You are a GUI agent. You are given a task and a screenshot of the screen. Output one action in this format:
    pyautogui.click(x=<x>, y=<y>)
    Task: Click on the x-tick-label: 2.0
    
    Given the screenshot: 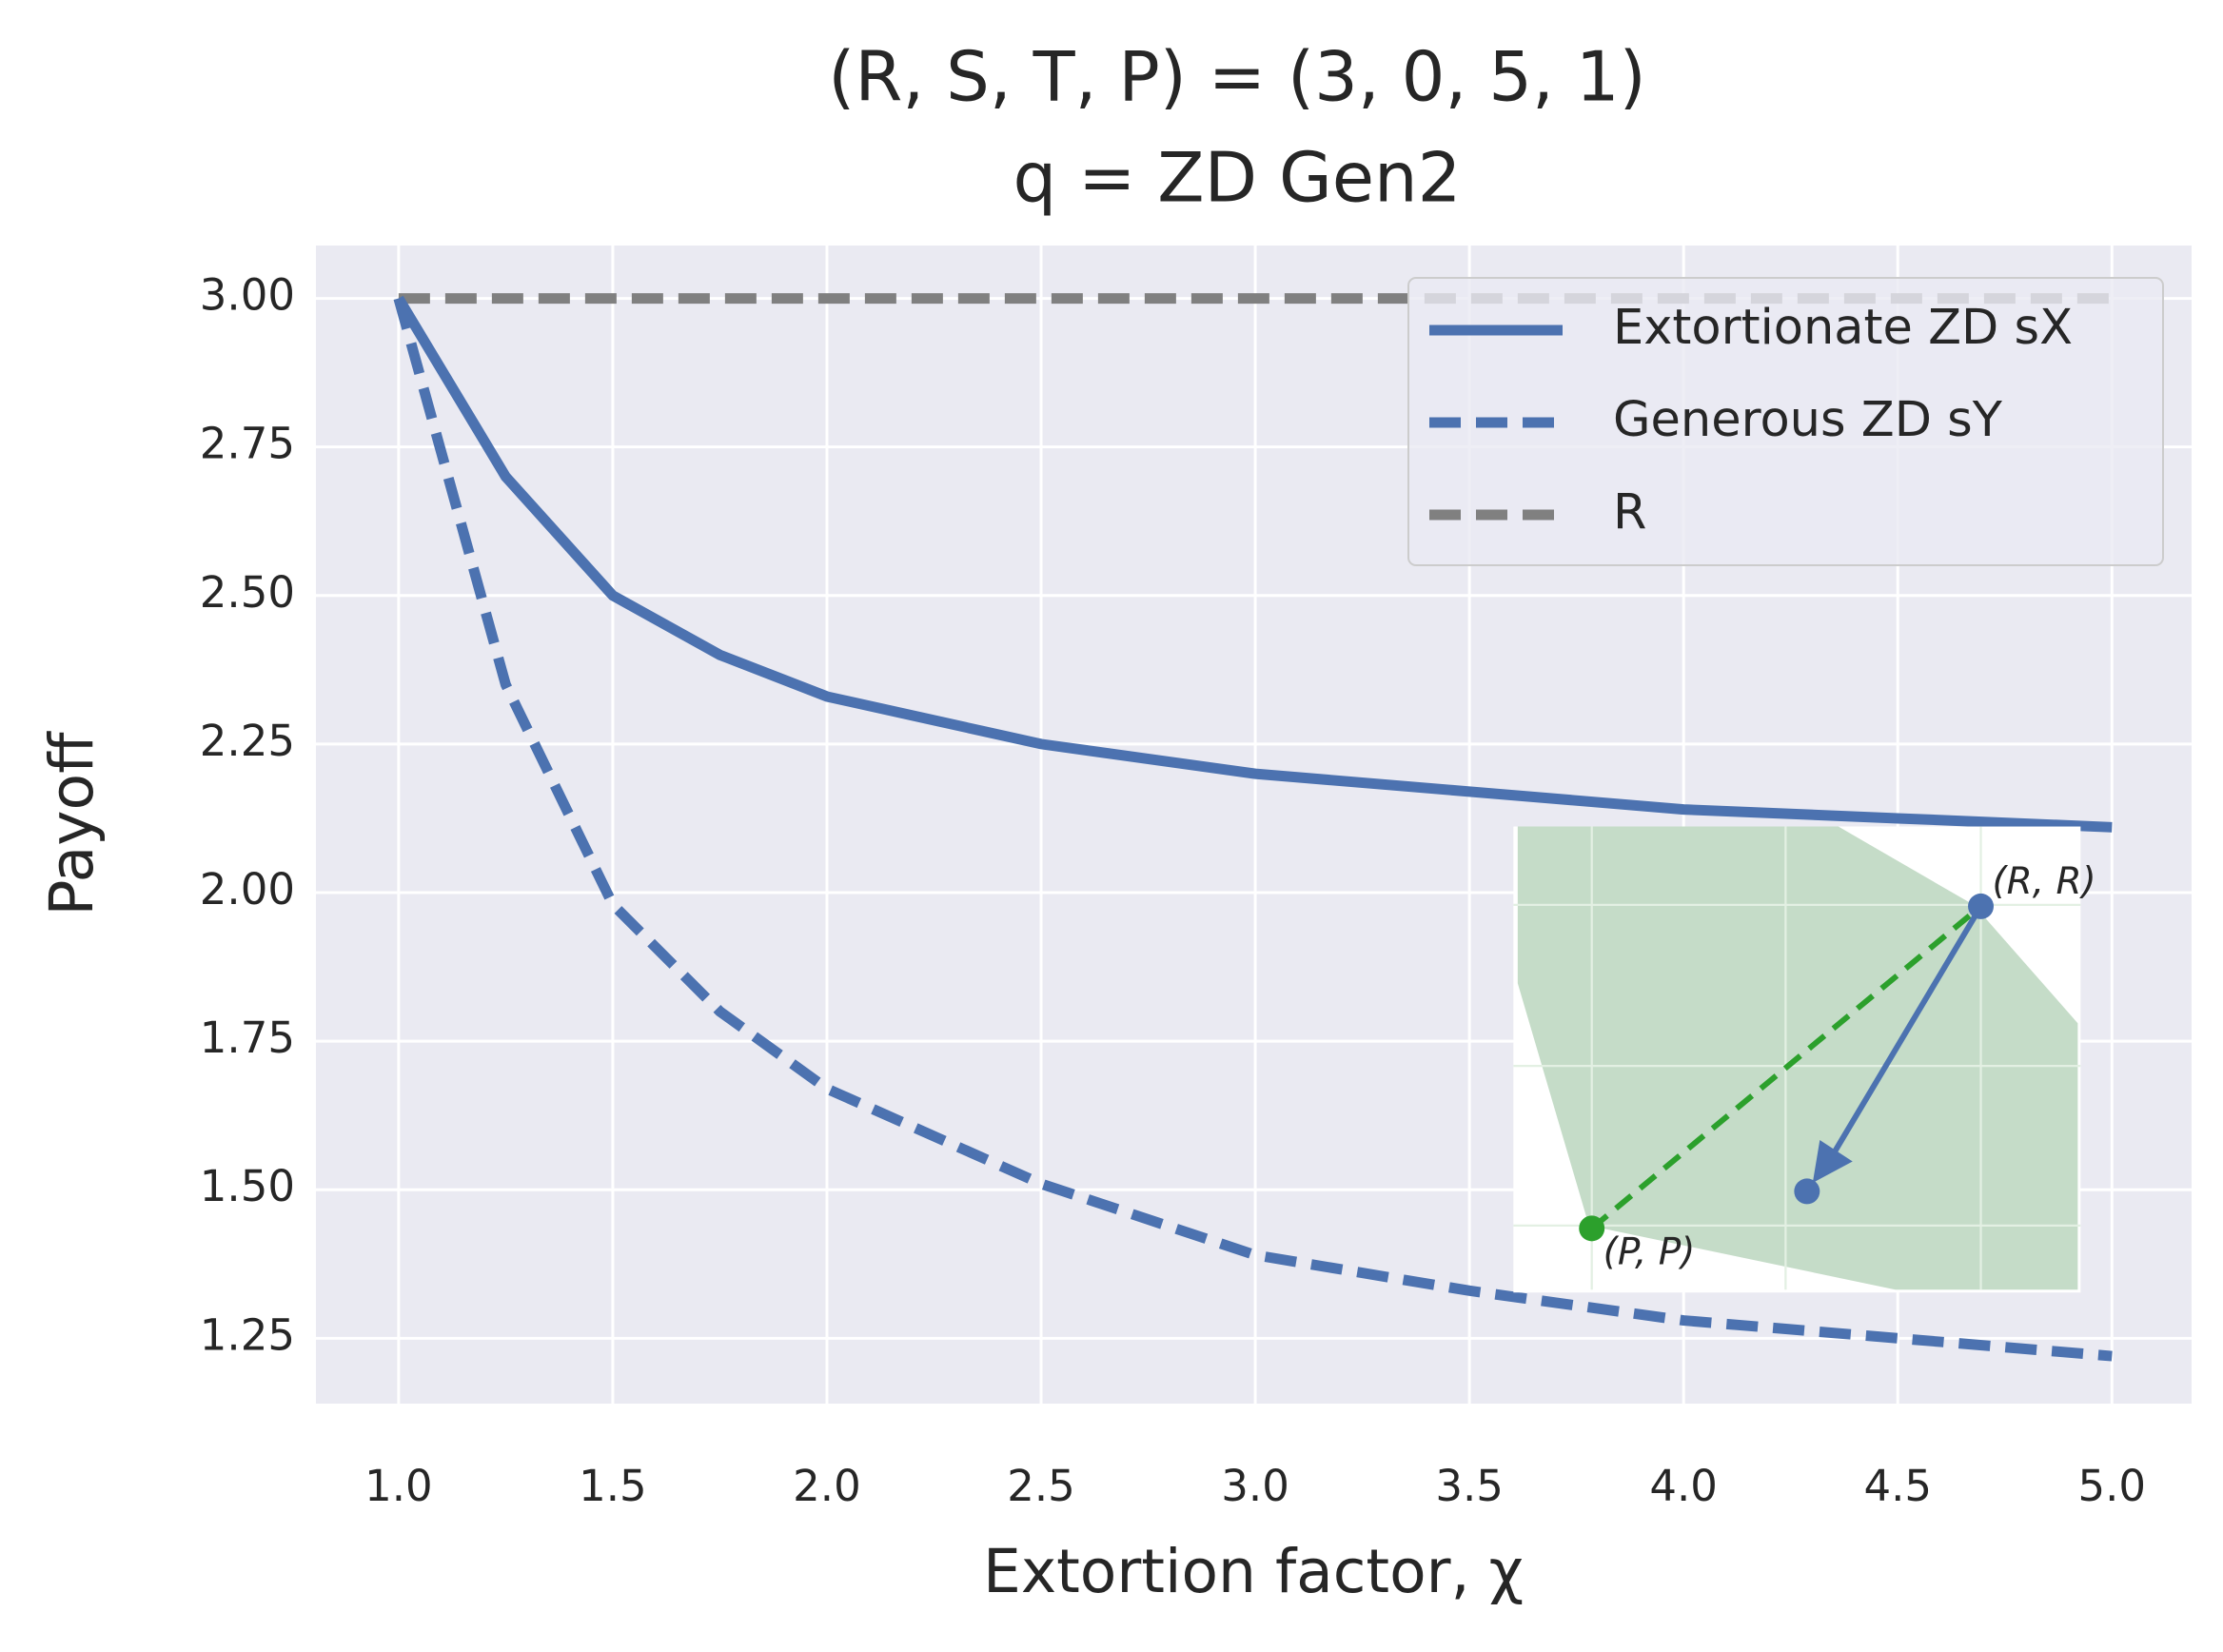 What is the action you would take?
    pyautogui.click(x=827, y=1486)
    